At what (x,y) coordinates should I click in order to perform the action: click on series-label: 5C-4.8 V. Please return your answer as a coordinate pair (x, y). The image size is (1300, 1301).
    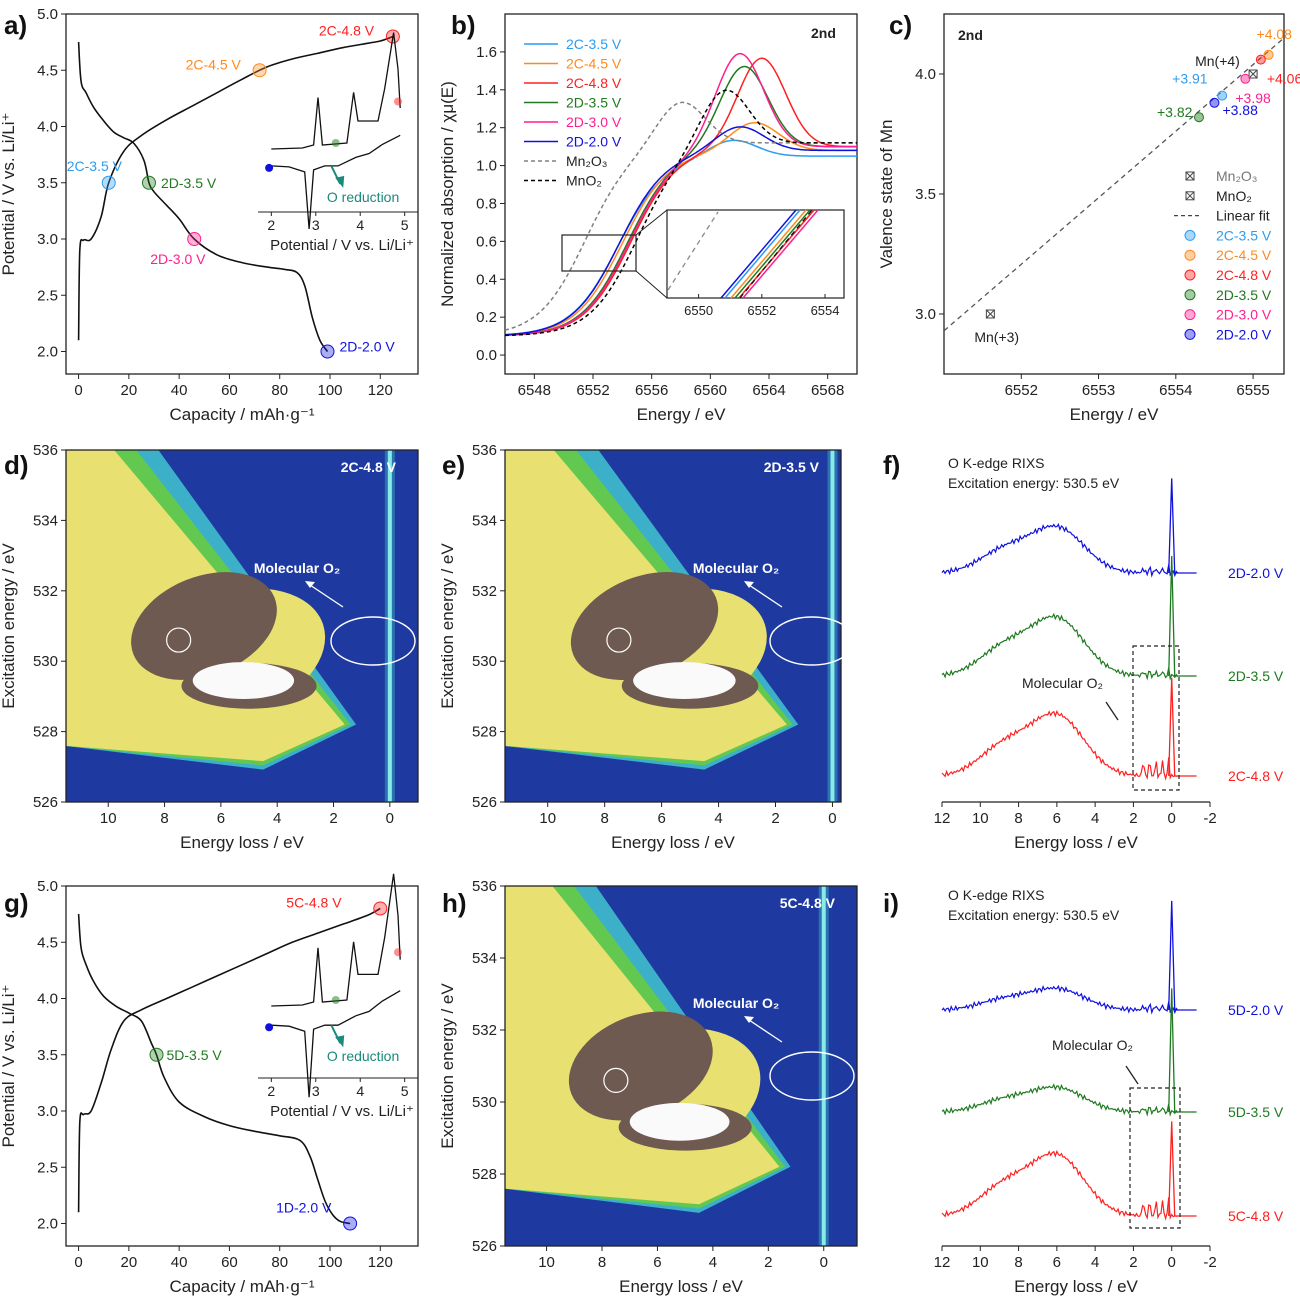
    Looking at the image, I should click on (1256, 1216).